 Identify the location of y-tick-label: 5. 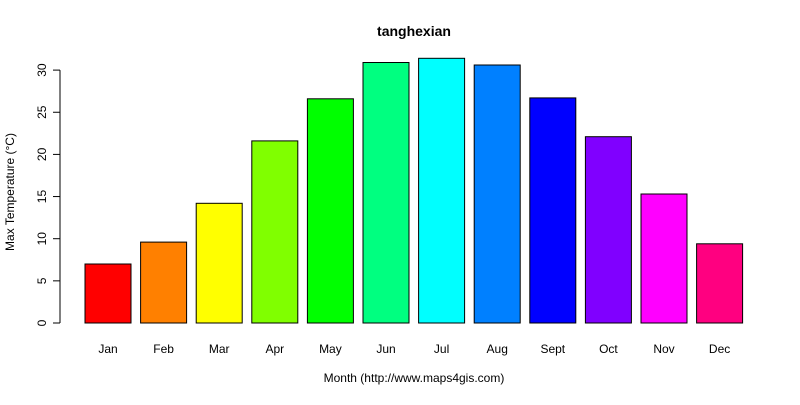
(42, 280).